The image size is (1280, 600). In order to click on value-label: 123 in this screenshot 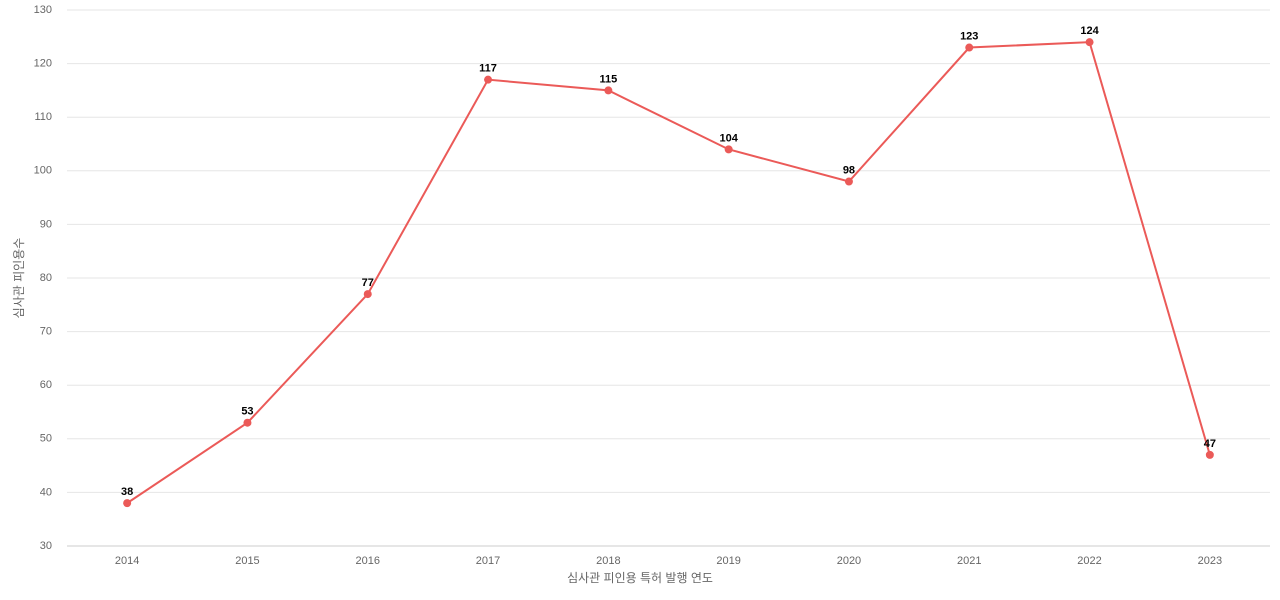, I will do `click(969, 36)`.